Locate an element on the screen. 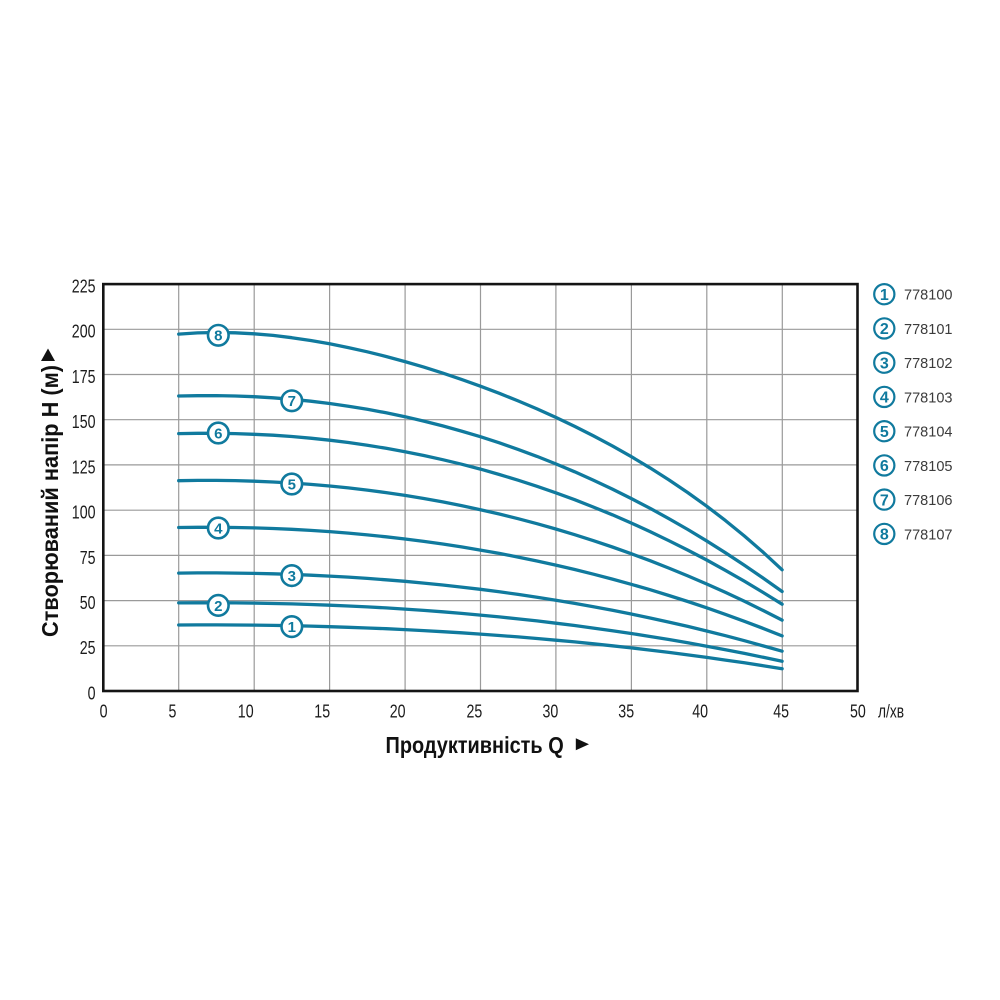 Image resolution: width=1000 pixels, height=1000 pixels. svg-text: 175 is located at coordinates (84, 377).